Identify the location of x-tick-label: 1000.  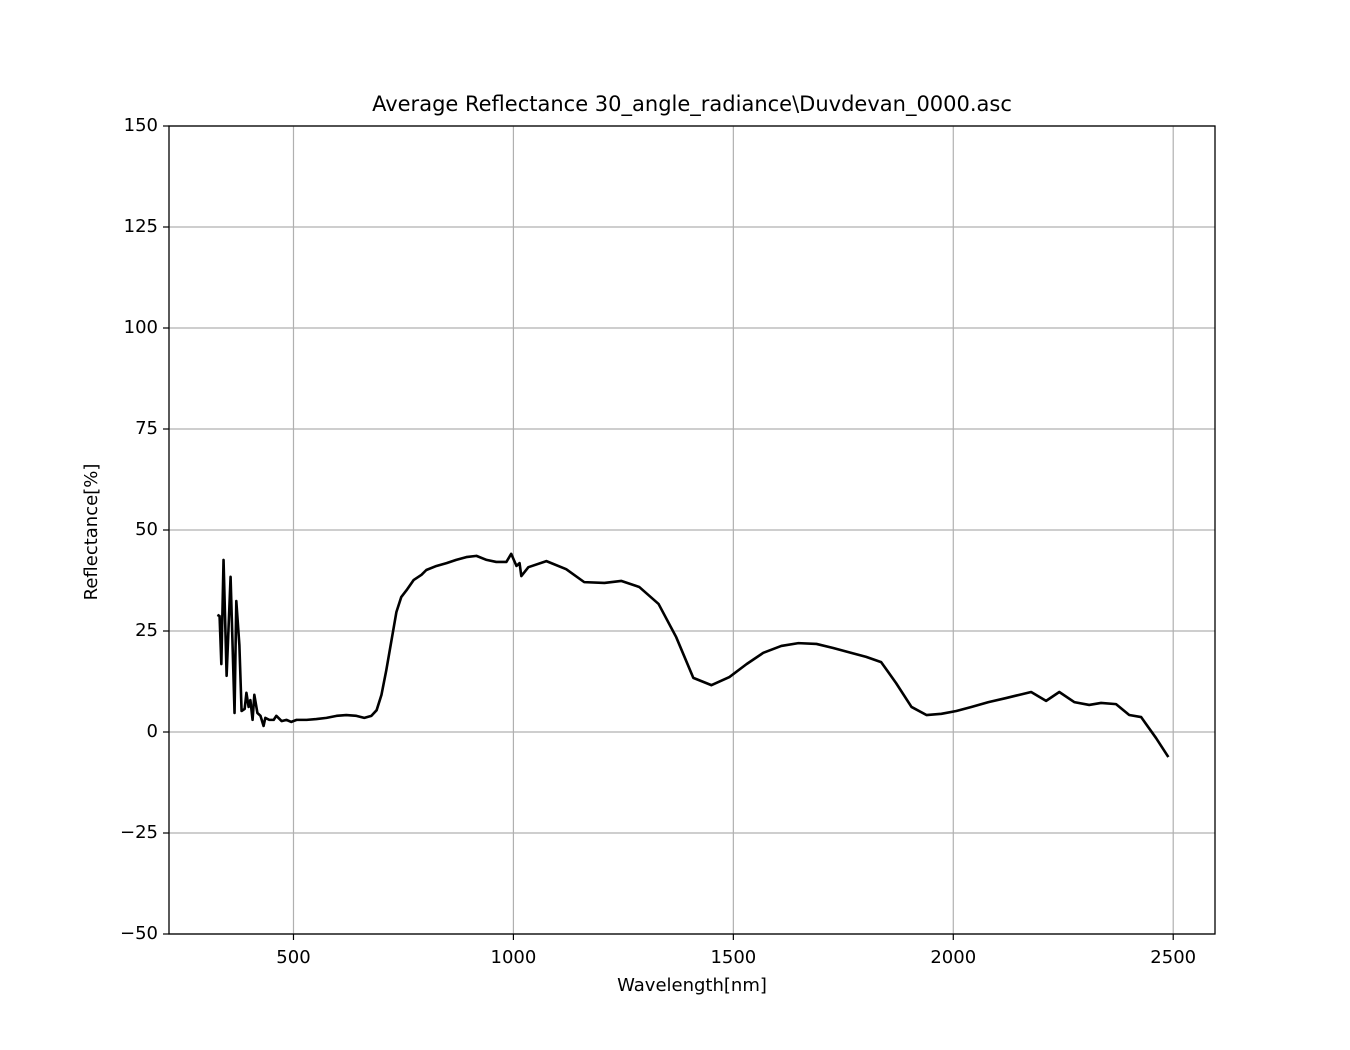
(514, 957).